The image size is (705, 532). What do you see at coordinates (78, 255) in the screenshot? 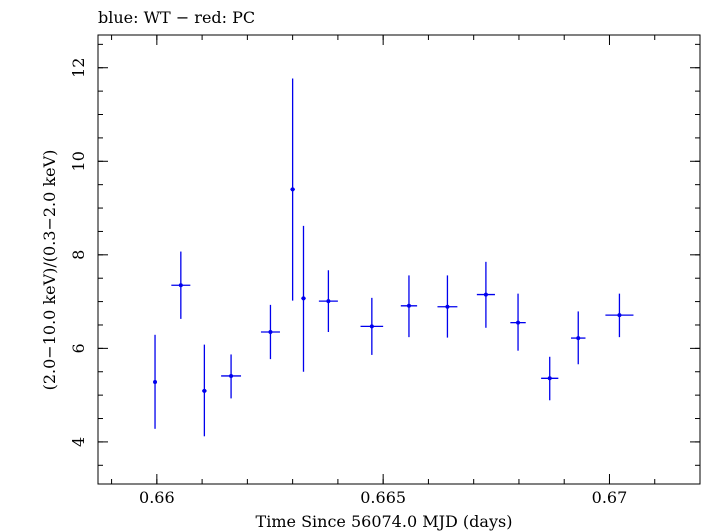
I see `y-tick-label: 8` at bounding box center [78, 255].